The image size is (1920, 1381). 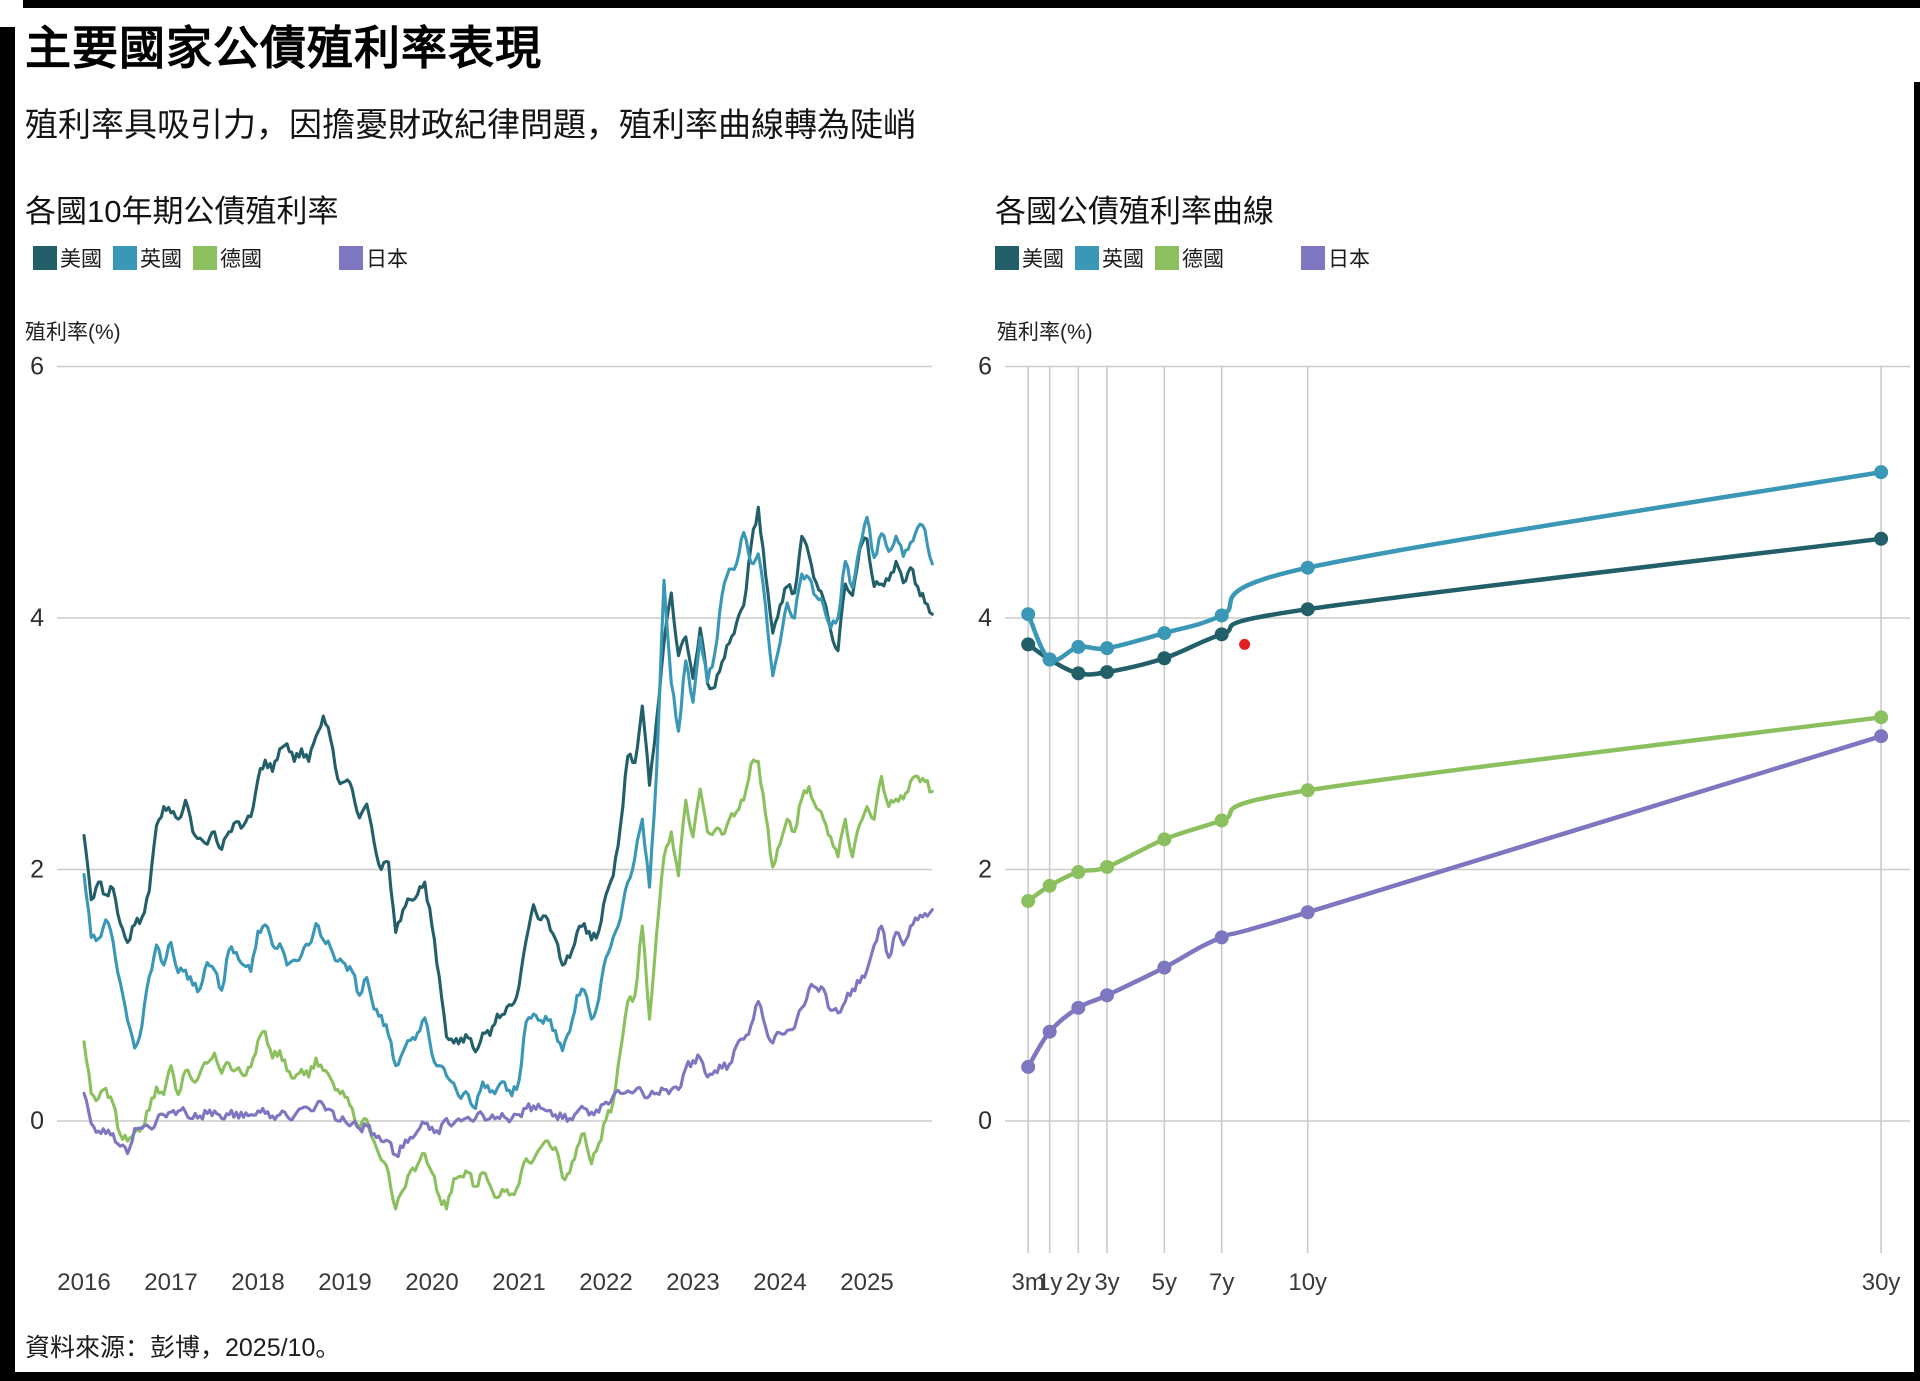 I want to click on page-subtitle: 殖利率具吸引力，因擔憂財政紀律問題，殖利率曲線轉為陡峭, so click(x=470, y=124).